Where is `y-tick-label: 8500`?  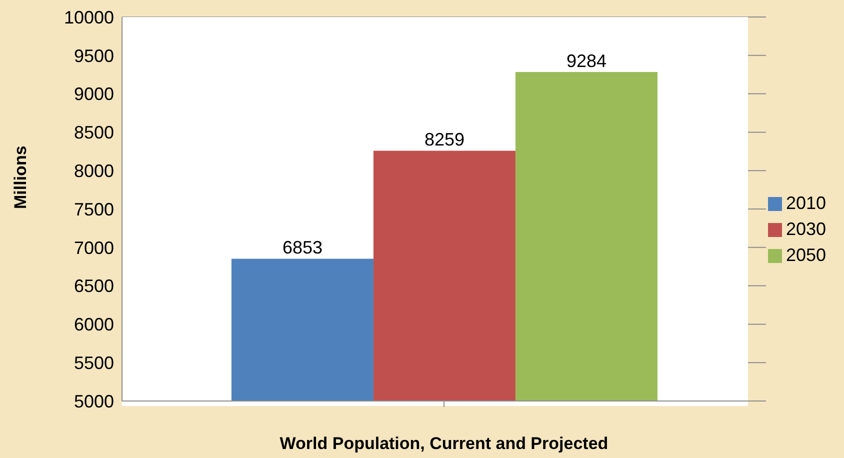
y-tick-label: 8500 is located at coordinates (94, 132).